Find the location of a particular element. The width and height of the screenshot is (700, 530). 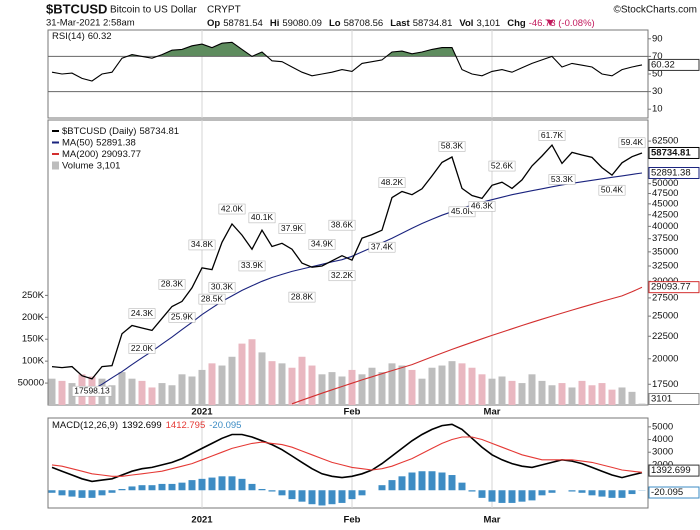

y-tick-label: 150K is located at coordinates (33, 339).